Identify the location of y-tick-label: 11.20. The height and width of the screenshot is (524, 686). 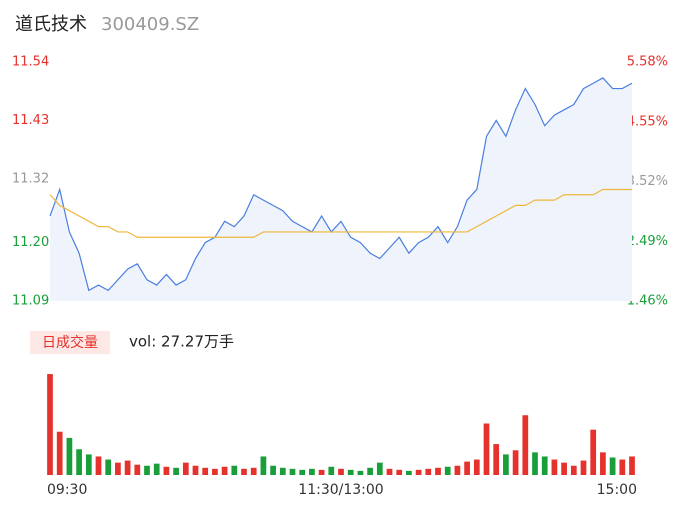
(30, 242).